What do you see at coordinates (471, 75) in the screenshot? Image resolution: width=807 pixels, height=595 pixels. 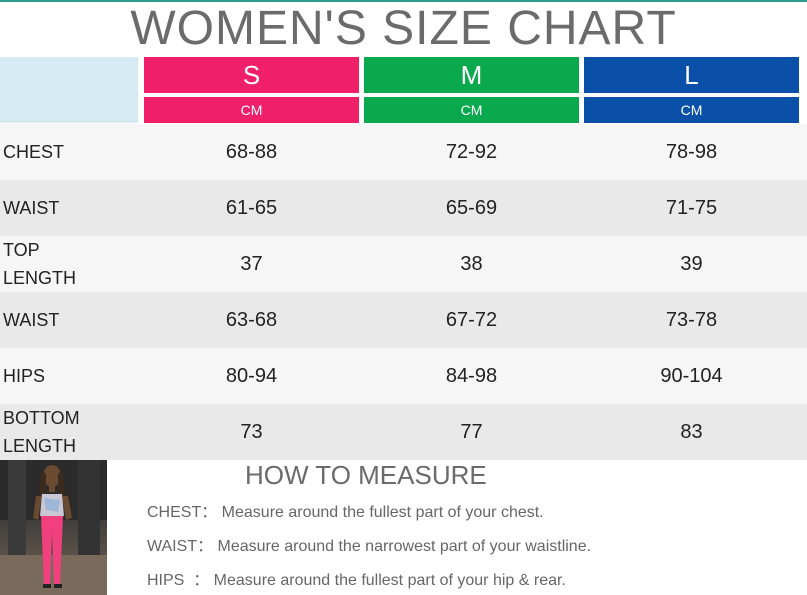 I see `size-header-m: M` at bounding box center [471, 75].